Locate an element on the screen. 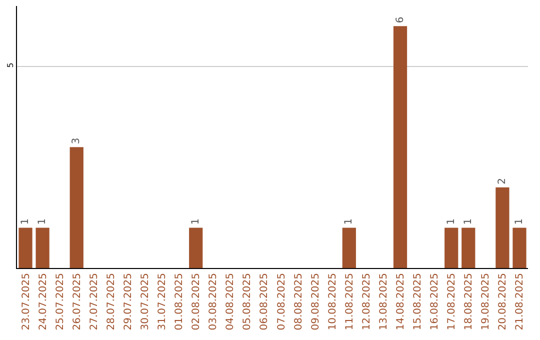 This screenshot has width=540, height=340. x-tick-label: 17.08.2025 is located at coordinates (452, 301).